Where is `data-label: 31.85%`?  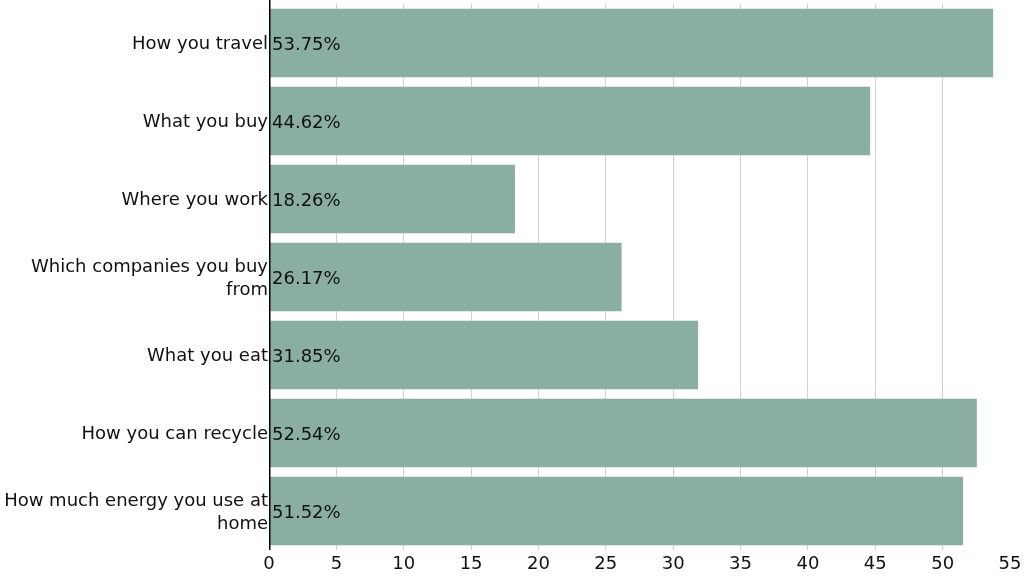
data-label: 31.85% is located at coordinates (306, 355).